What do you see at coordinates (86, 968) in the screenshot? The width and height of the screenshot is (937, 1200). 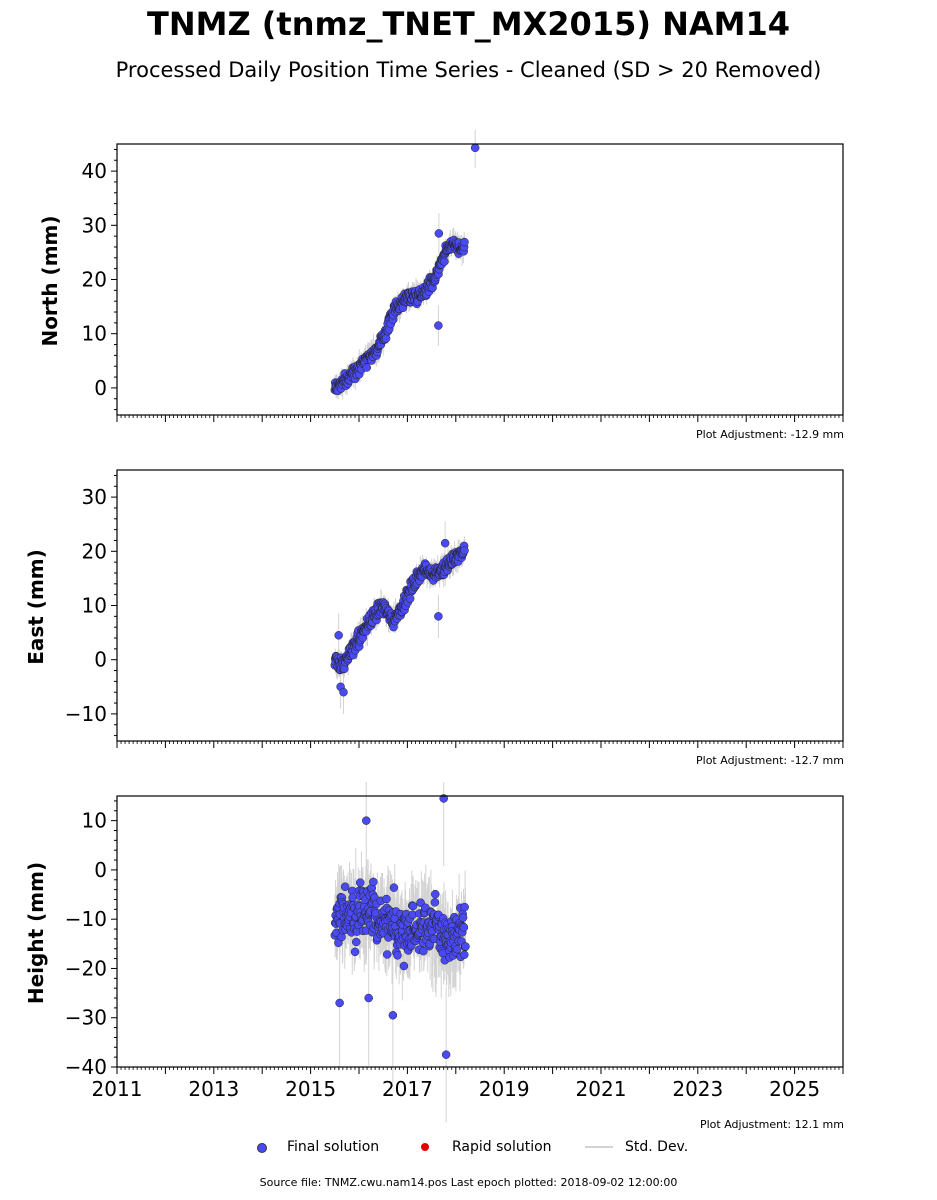 I see `y-tick-label: −20` at bounding box center [86, 968].